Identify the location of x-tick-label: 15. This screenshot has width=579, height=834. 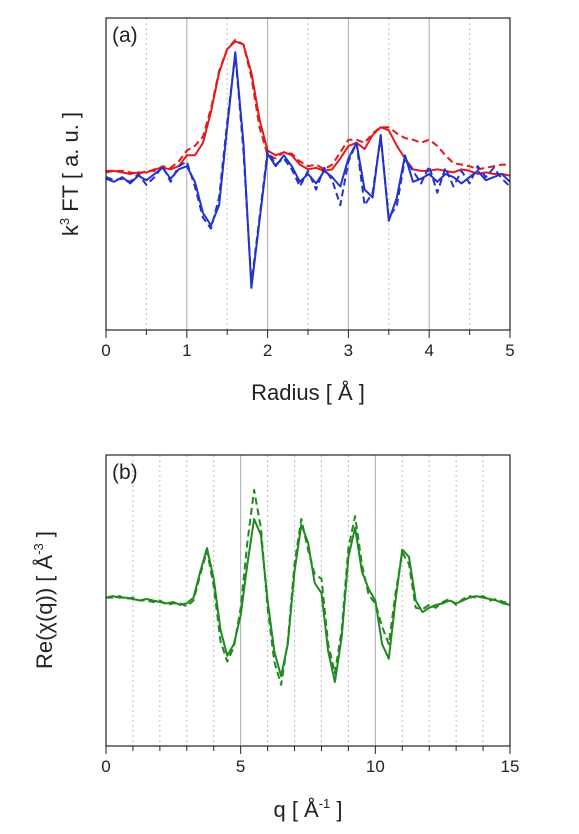
(510, 766).